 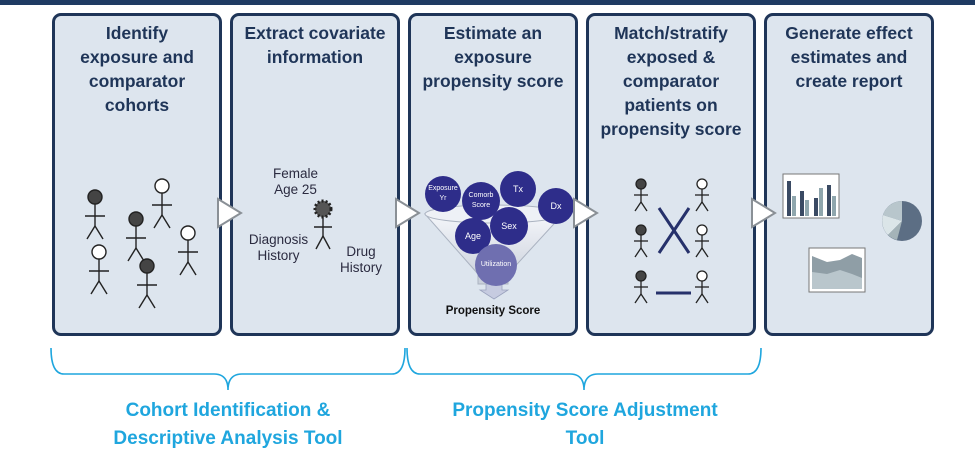 What do you see at coordinates (584, 369) in the screenshot?
I see `brace-propensity-tool` at bounding box center [584, 369].